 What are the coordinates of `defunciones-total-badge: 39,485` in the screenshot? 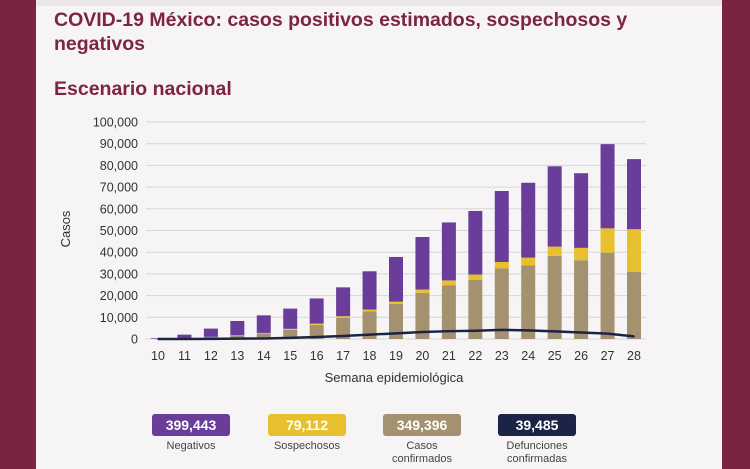 It's located at (537, 425).